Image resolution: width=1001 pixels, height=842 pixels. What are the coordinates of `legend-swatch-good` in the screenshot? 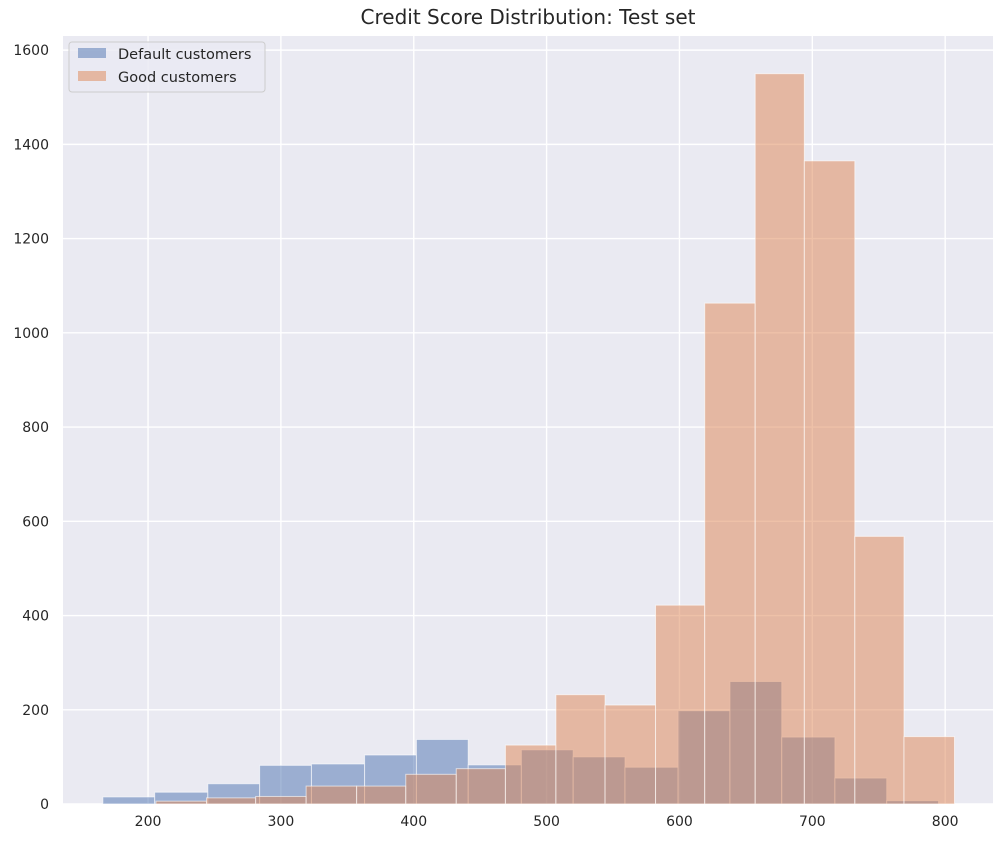 It's located at (92, 76).